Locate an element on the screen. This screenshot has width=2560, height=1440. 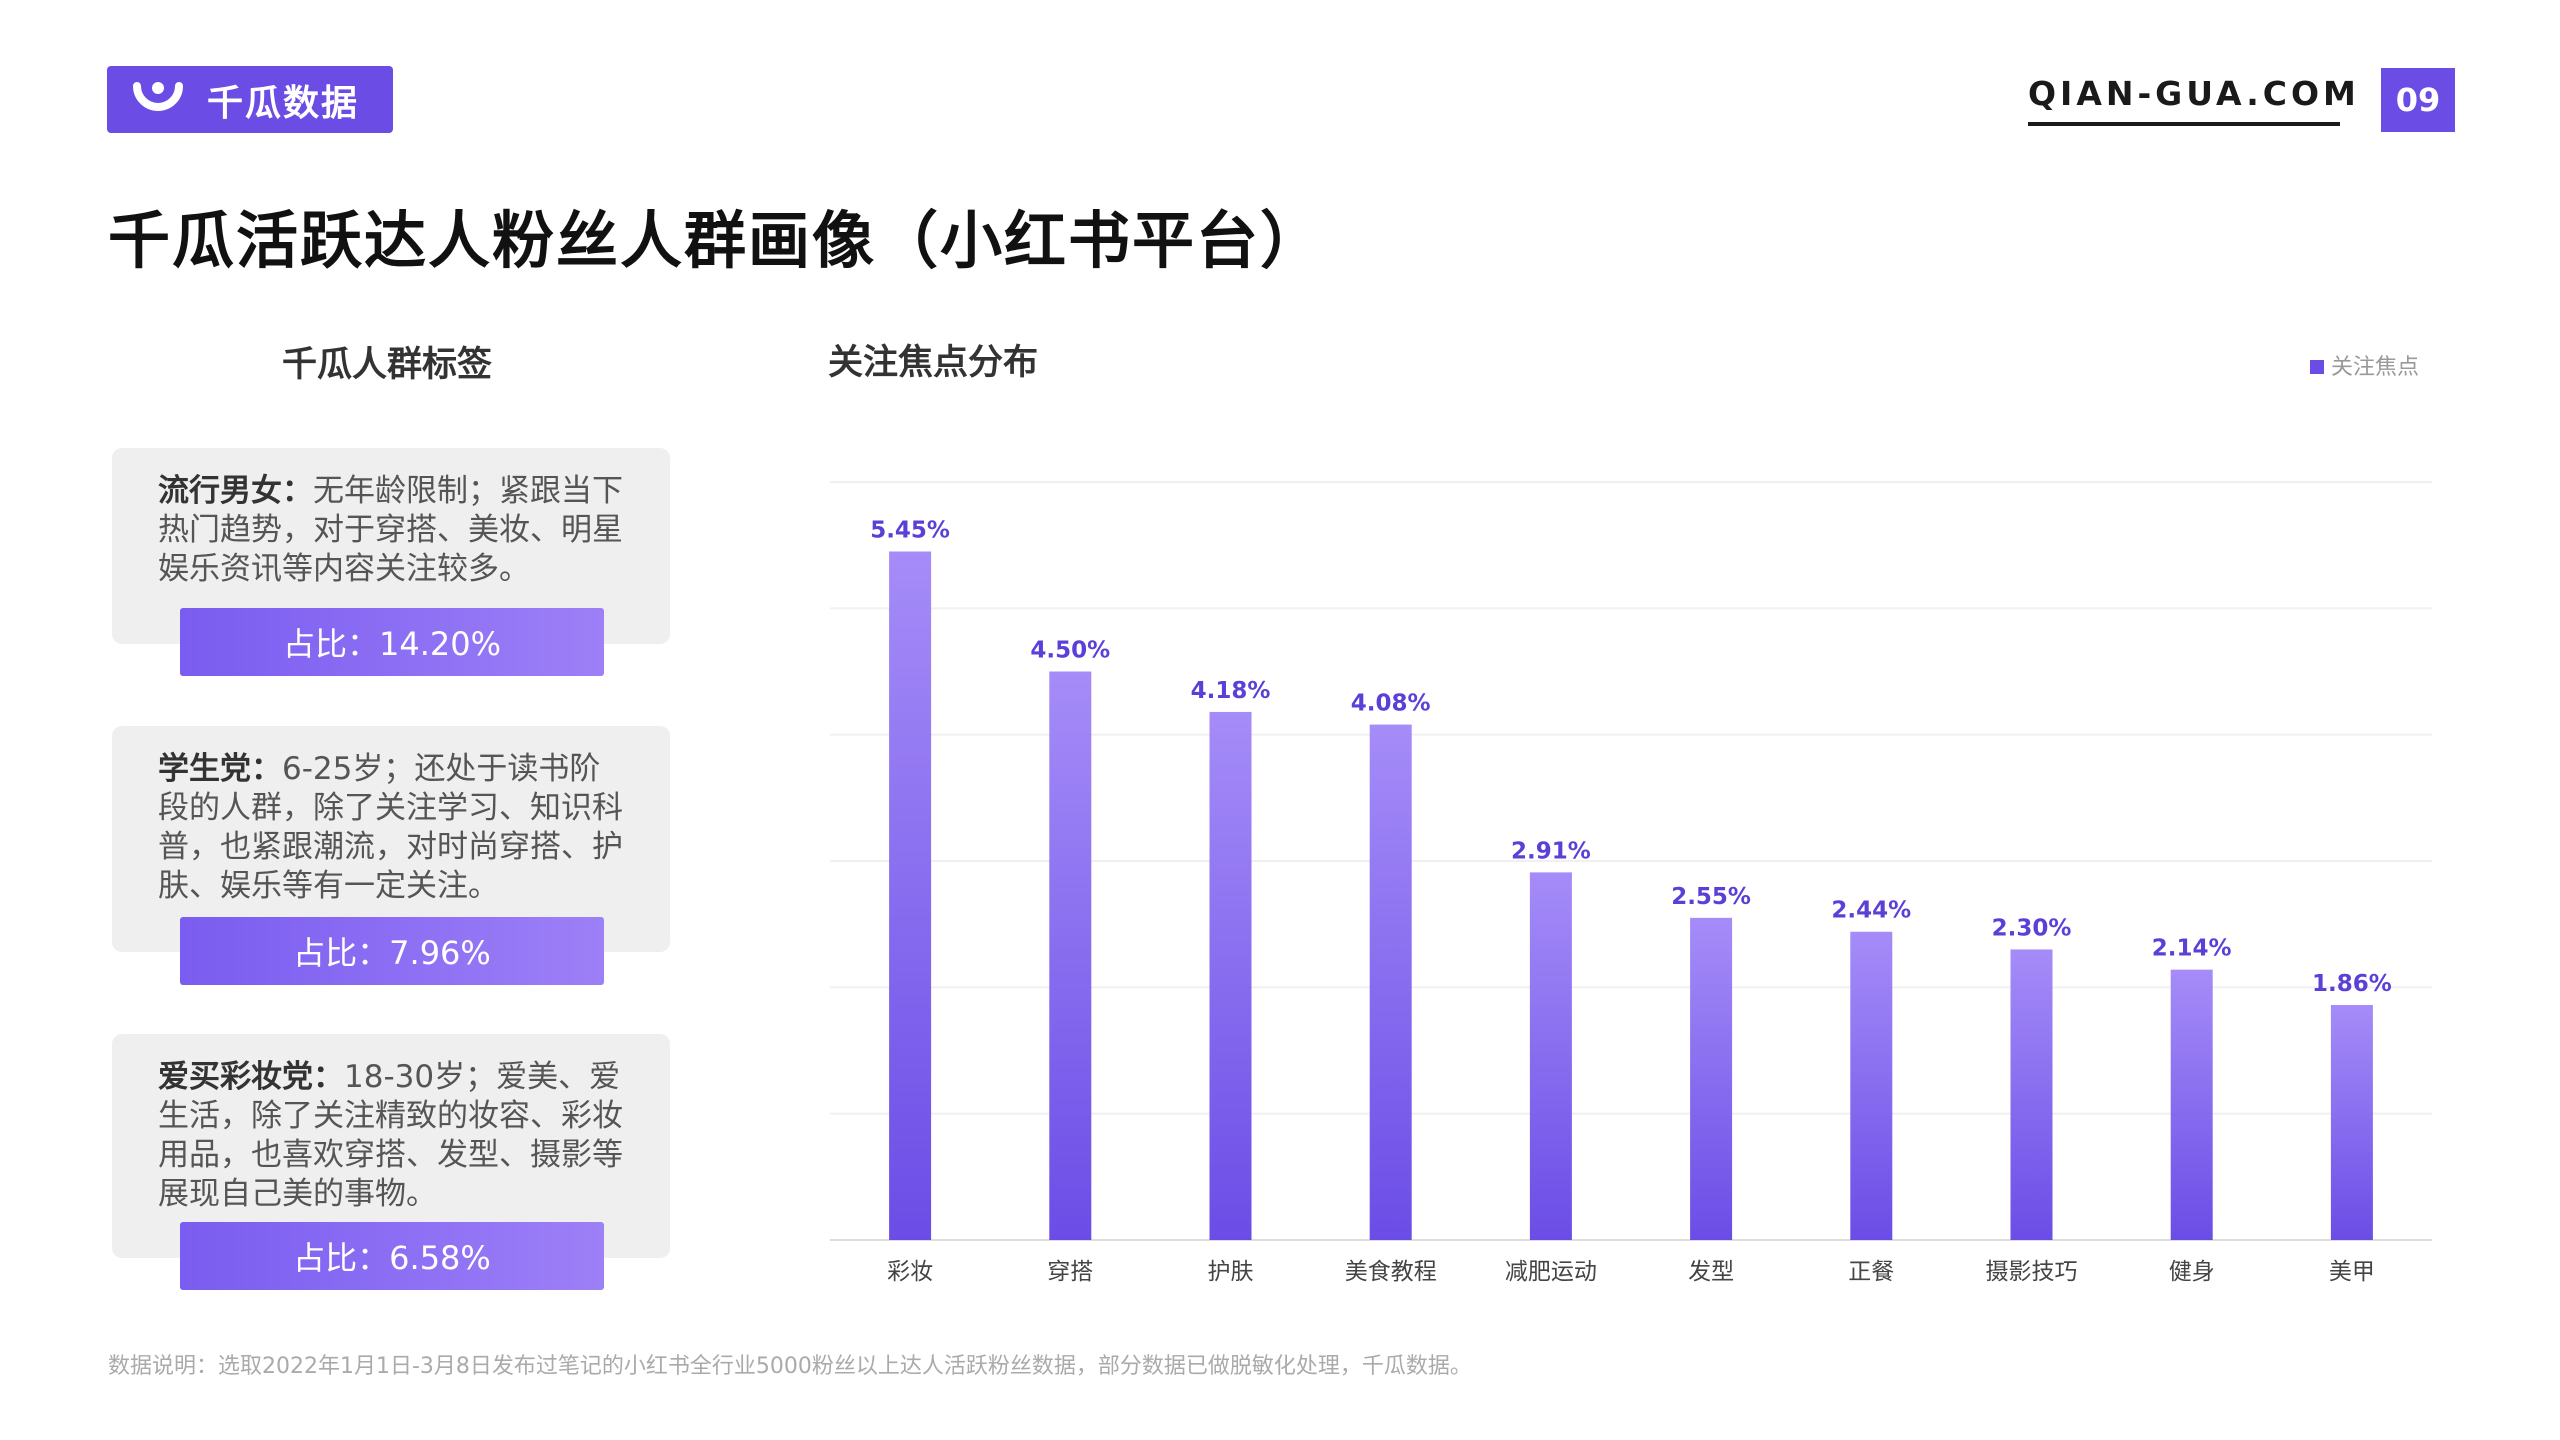
data-label: 5.45% is located at coordinates (910, 530).